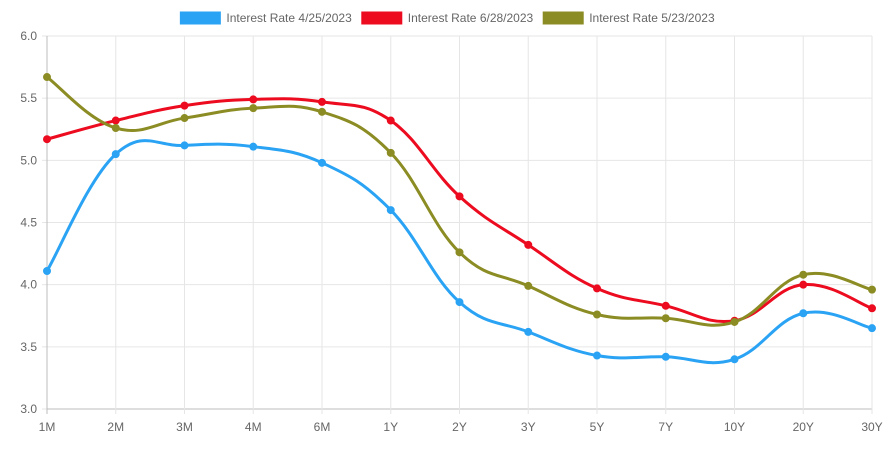 This screenshot has width=895, height=449. I want to click on x-tick-label: 5Y, so click(597, 427).